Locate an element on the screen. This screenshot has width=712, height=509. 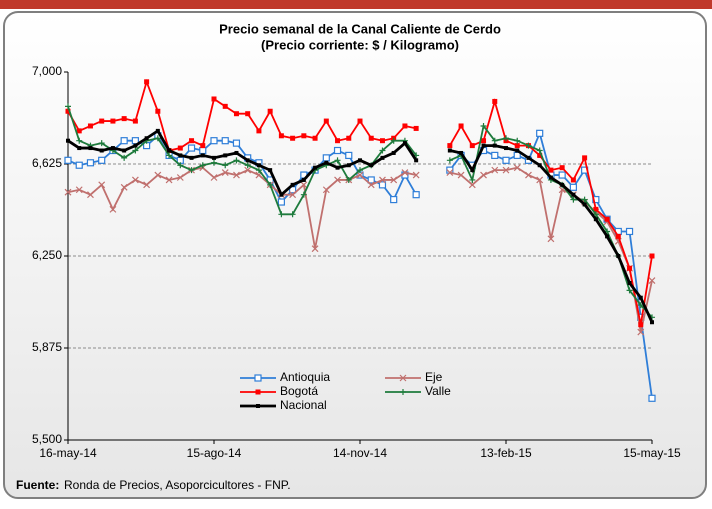
legend-label: Antioquia is located at coordinates (305, 377).